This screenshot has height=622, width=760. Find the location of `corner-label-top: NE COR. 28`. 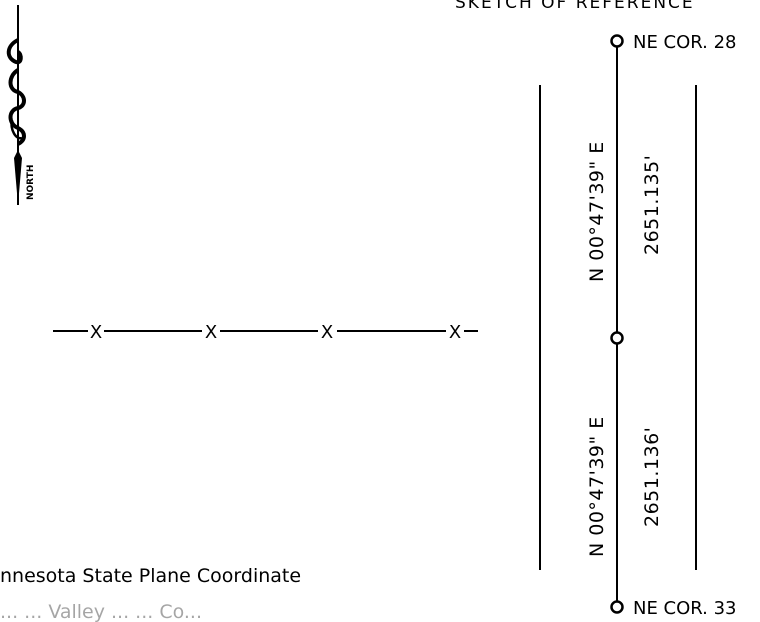

corner-label-top: NE COR. 28 is located at coordinates (685, 42).